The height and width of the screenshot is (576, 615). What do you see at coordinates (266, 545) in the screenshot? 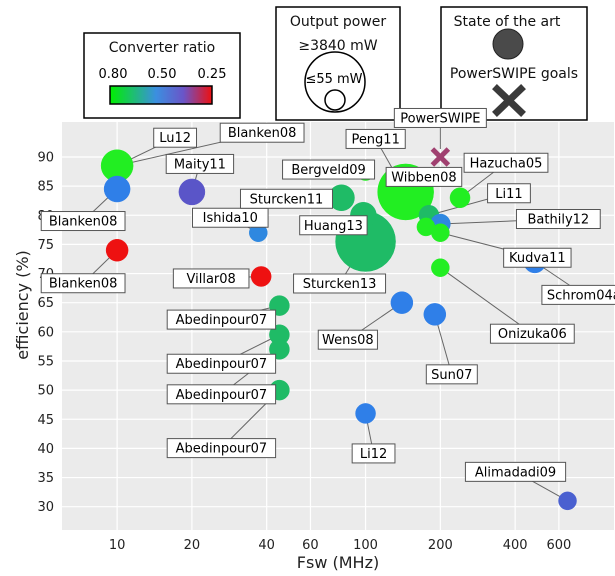
I see `x-tick-label: 40` at bounding box center [266, 545].